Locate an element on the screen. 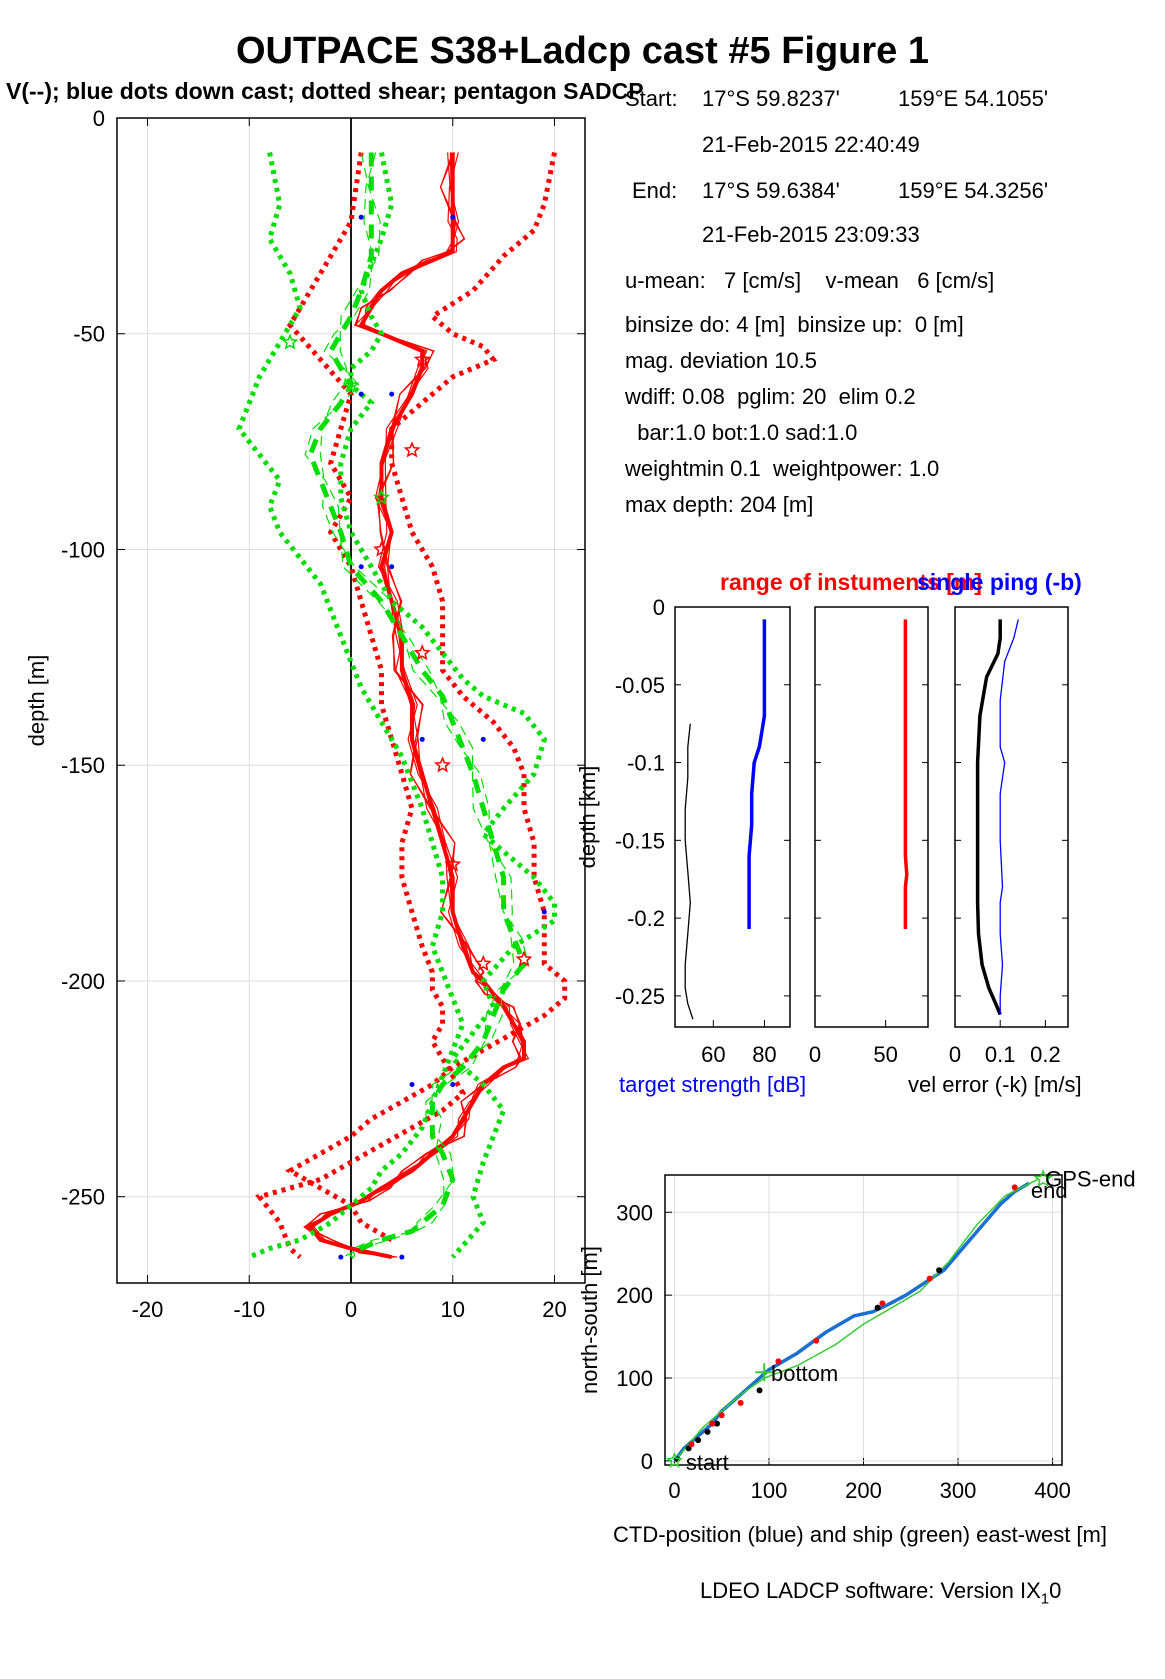 This screenshot has height=1679, width=1165. tick-label-y: -250 is located at coordinates (83, 1197).